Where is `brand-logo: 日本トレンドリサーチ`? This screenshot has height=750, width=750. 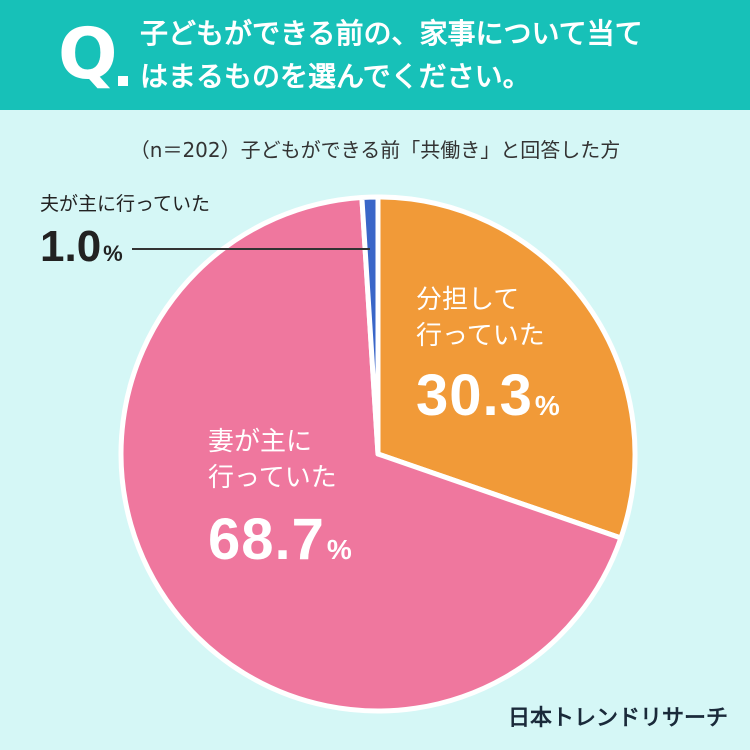 brand-logo: 日本トレンドリサーチ is located at coordinates (617, 718).